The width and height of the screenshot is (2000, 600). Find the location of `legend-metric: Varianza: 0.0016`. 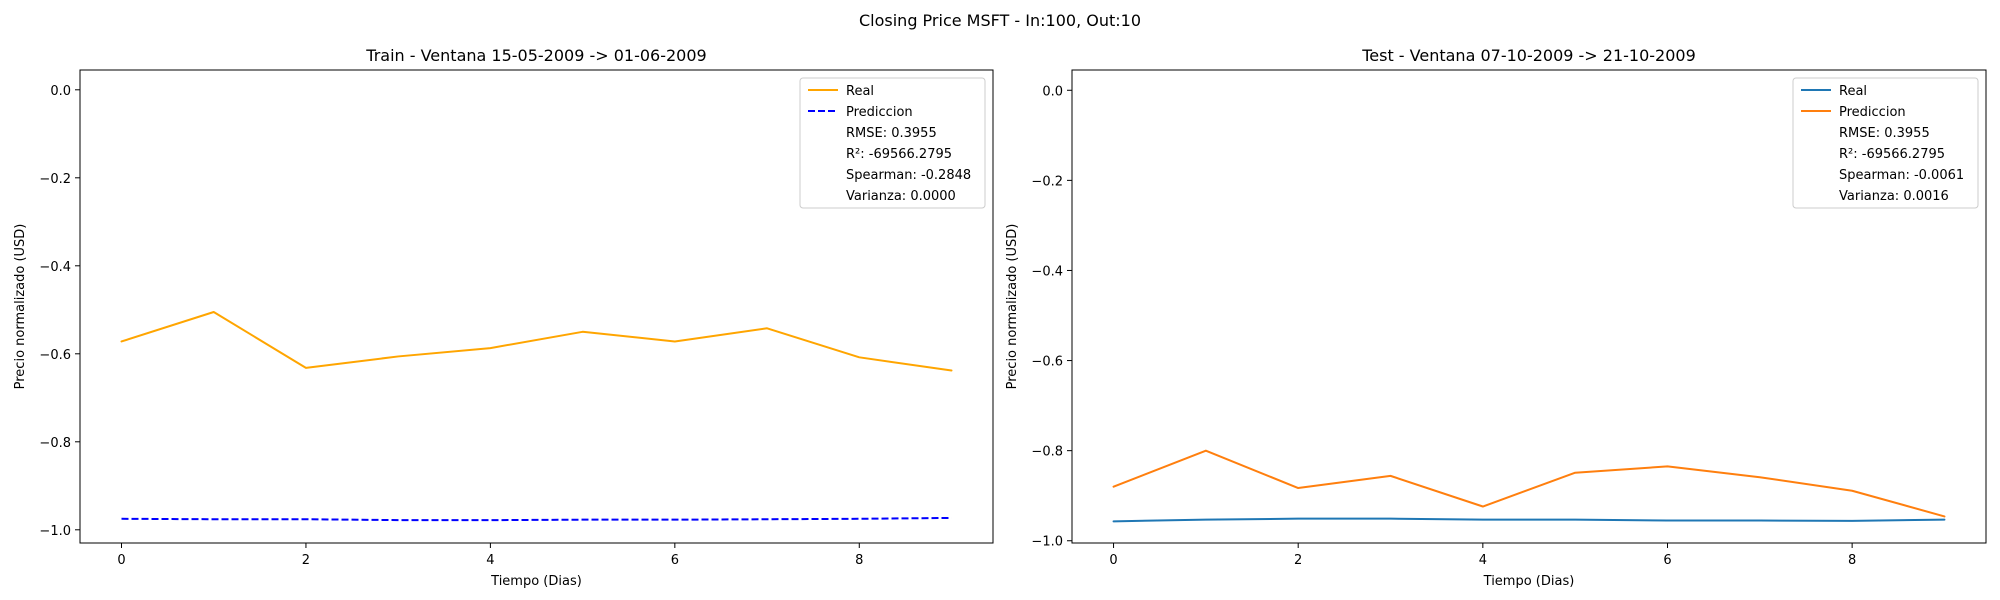

legend-metric: Varianza: 0.0016 is located at coordinates (1894, 196).